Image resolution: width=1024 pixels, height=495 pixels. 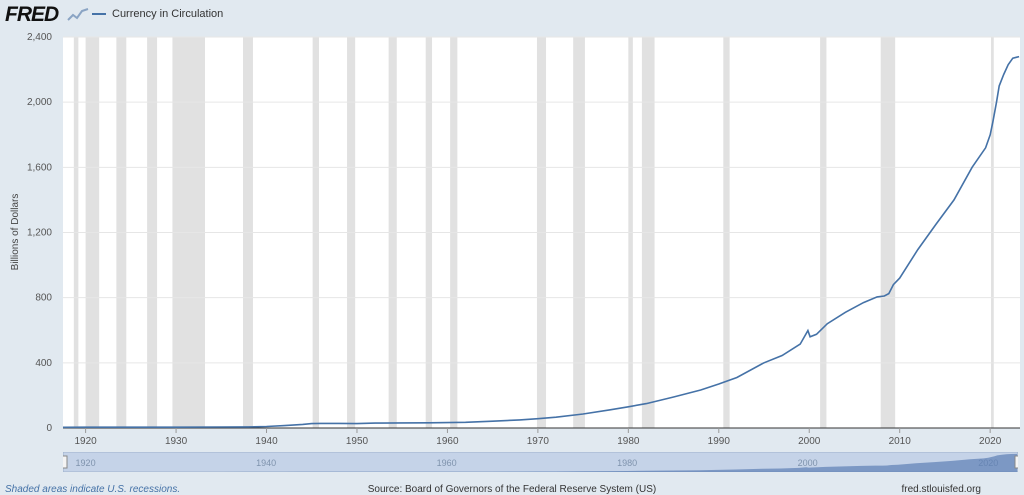 I want to click on y-tick-label: 1,600, so click(x=39, y=167).